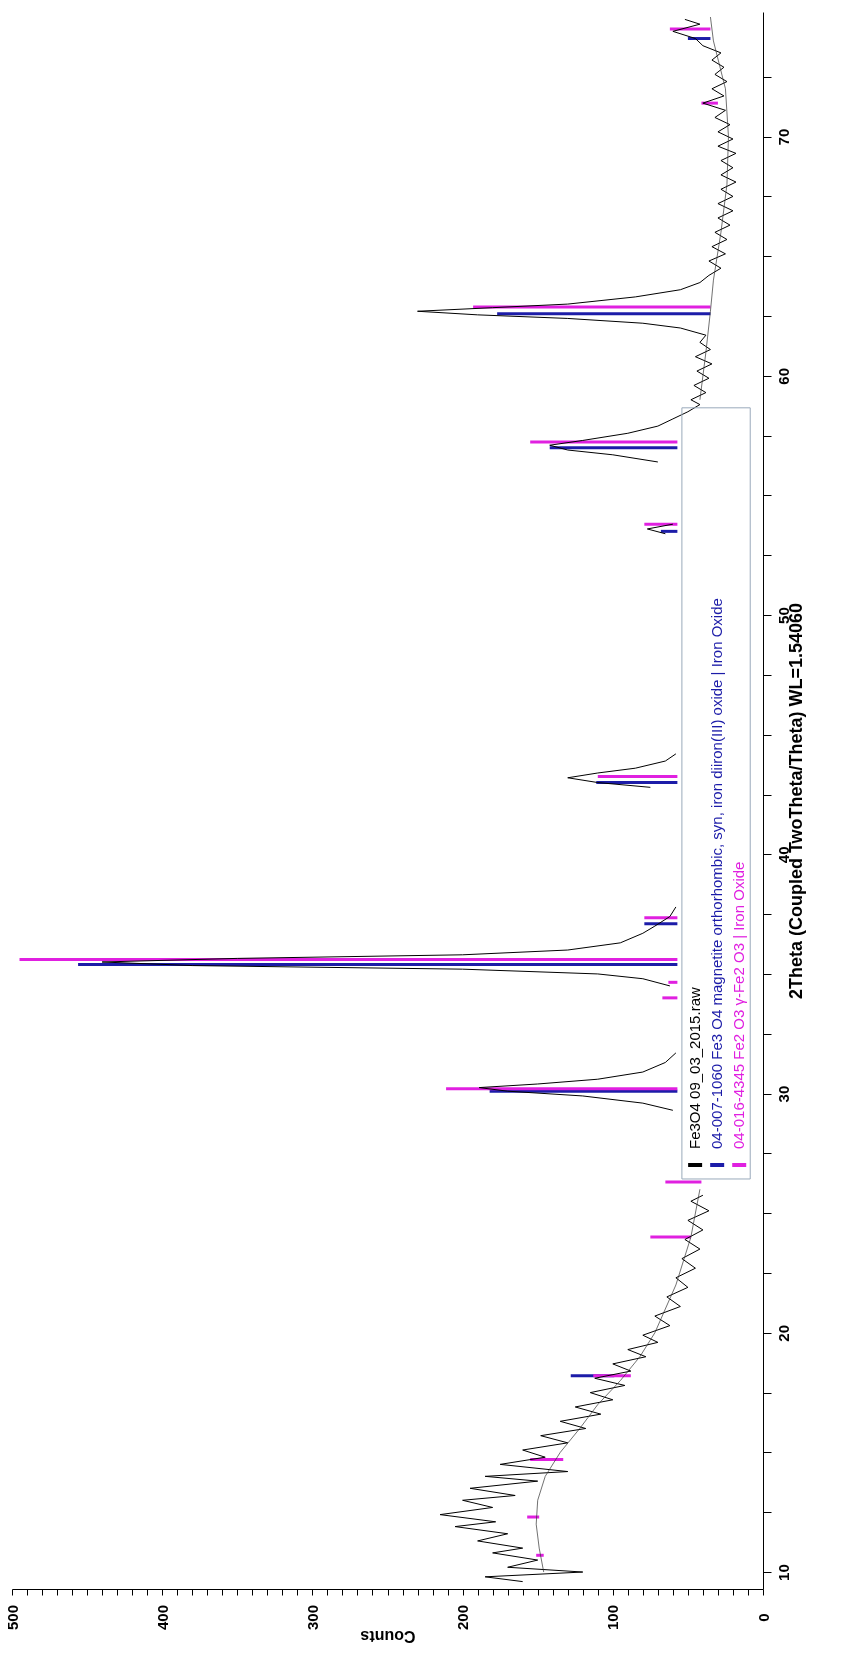 The width and height of the screenshot is (848, 1680). Describe the element at coordinates (763, 1617) in the screenshot. I see `x-tick-label: 0` at that location.